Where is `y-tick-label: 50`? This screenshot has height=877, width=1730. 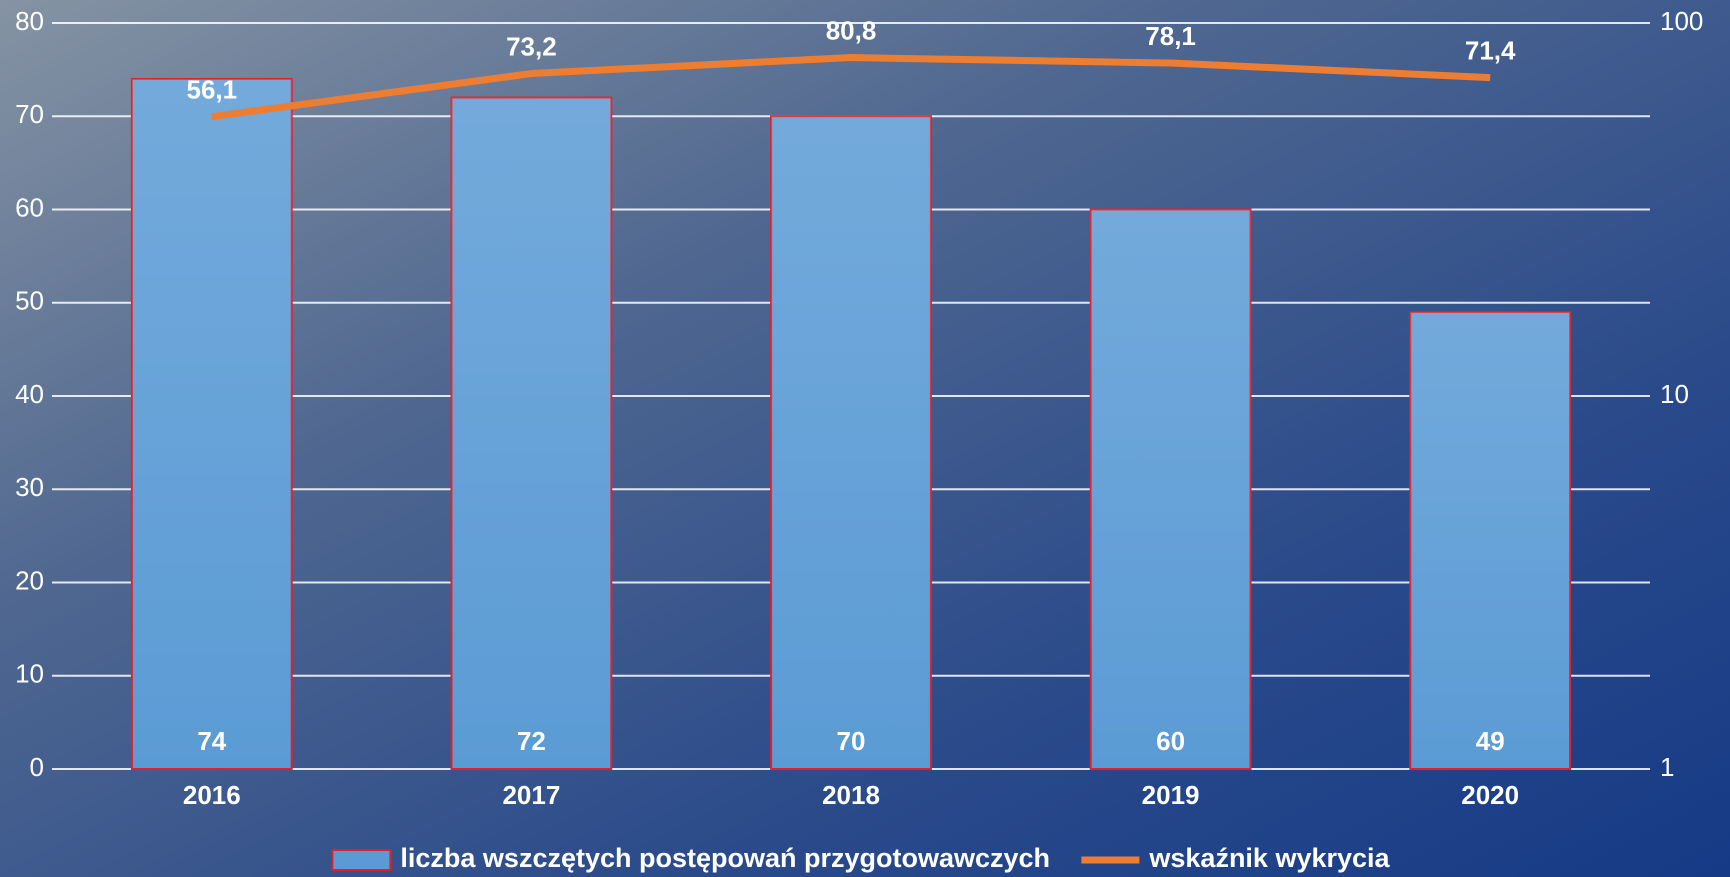 y-tick-label: 50 is located at coordinates (29, 301).